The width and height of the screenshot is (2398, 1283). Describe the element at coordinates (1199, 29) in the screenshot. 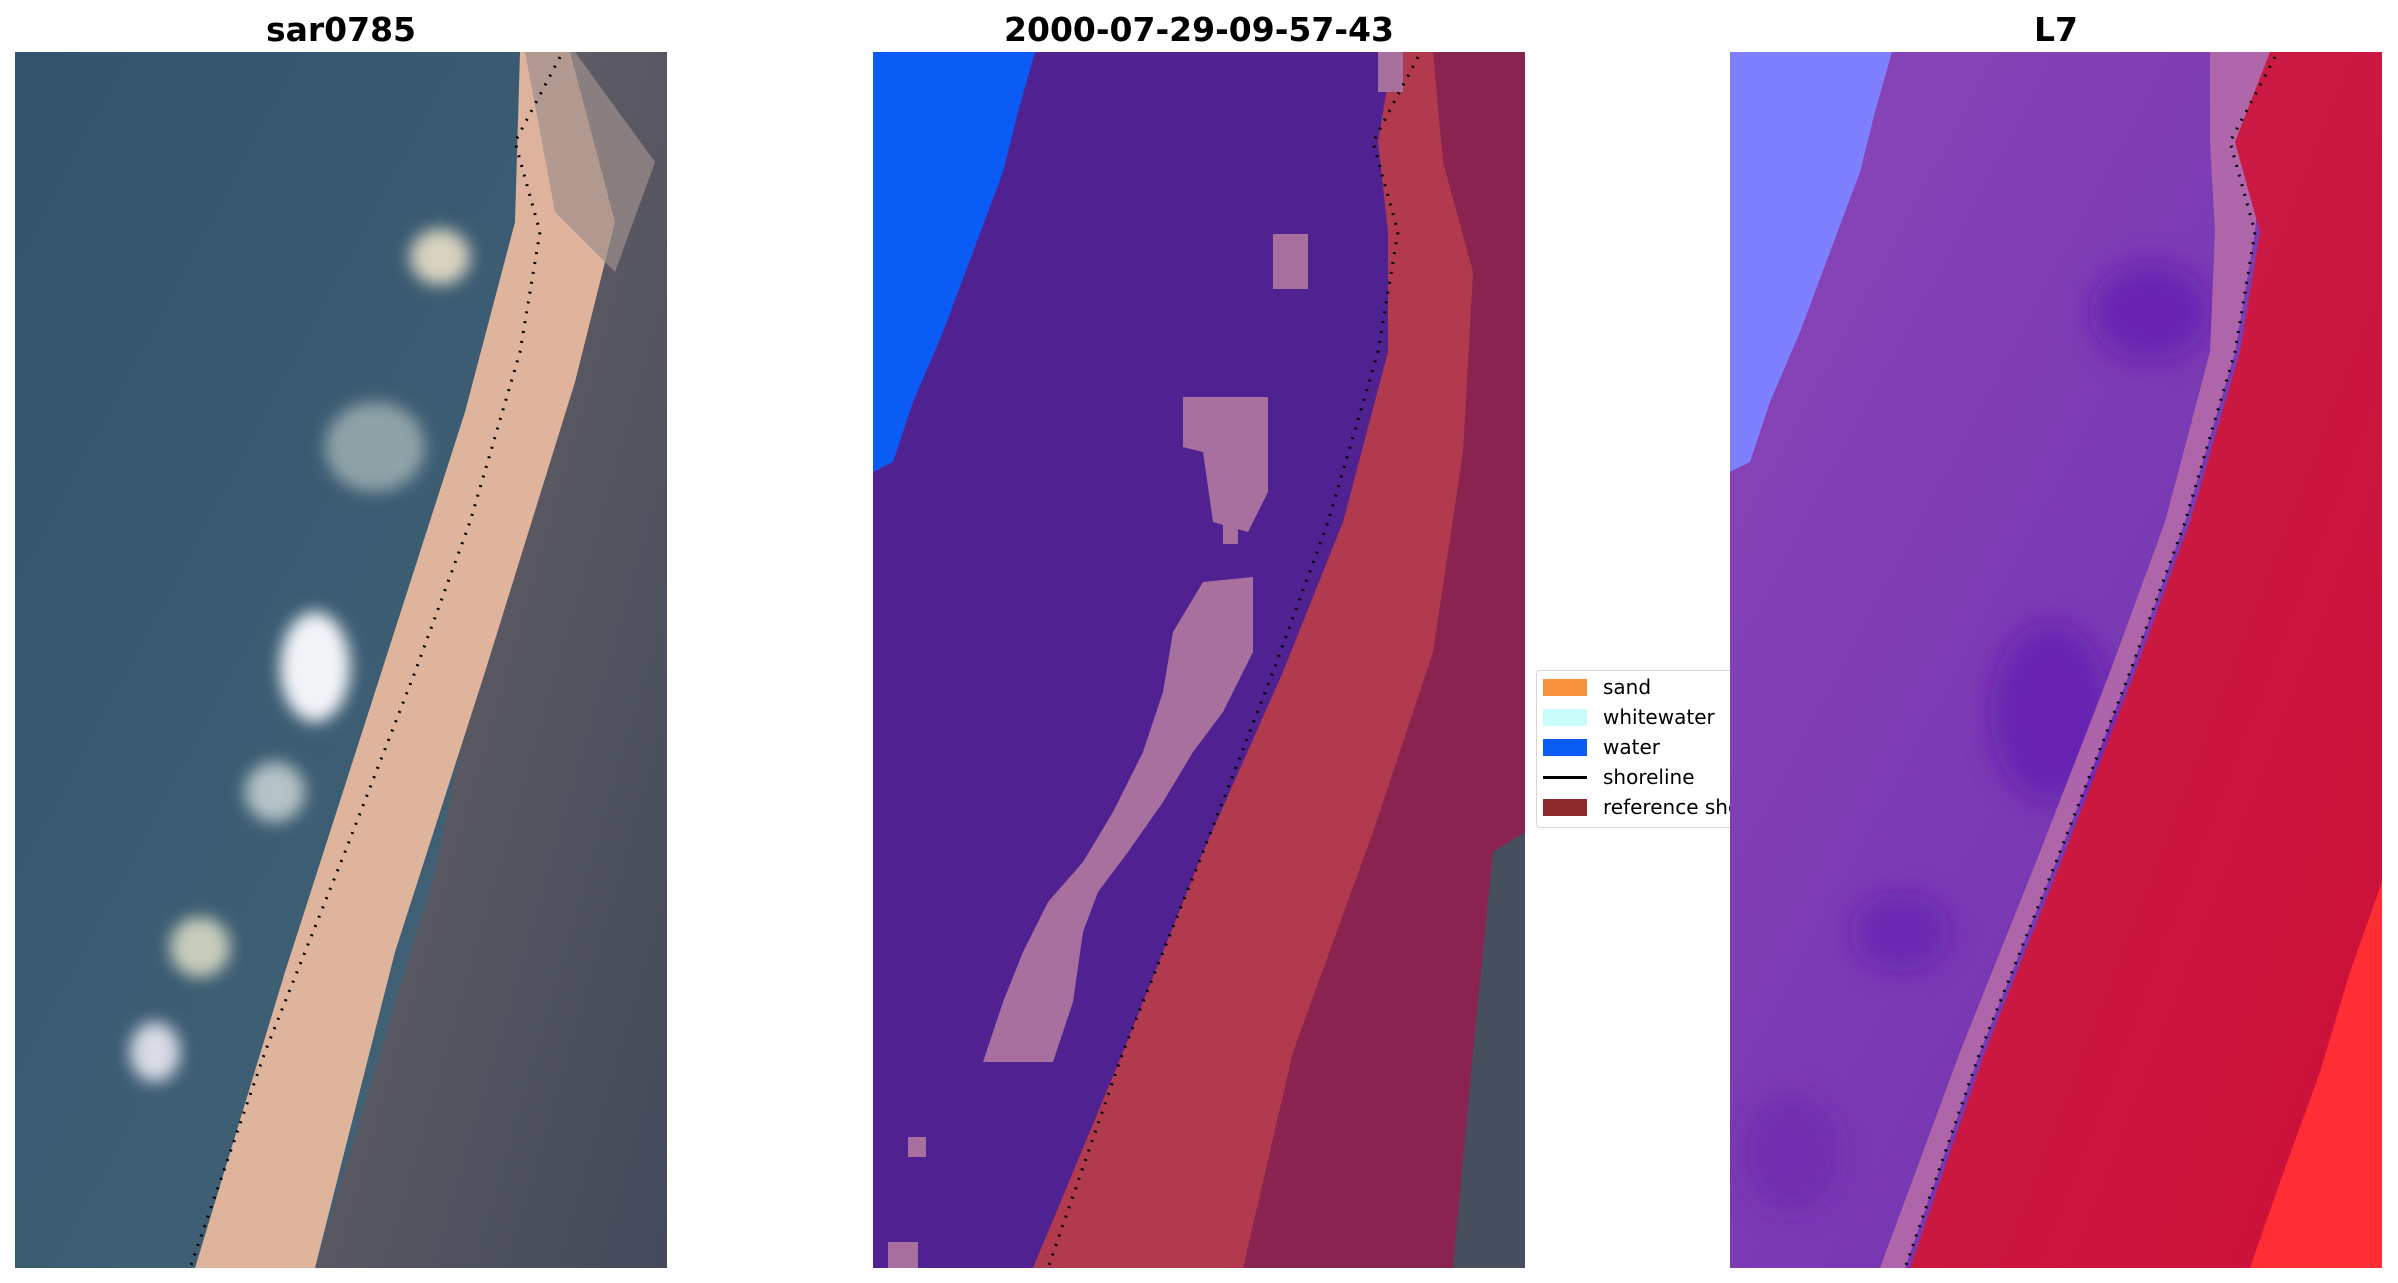

I see `panel-title-classification: 2000-07-29-09-57-43` at that location.